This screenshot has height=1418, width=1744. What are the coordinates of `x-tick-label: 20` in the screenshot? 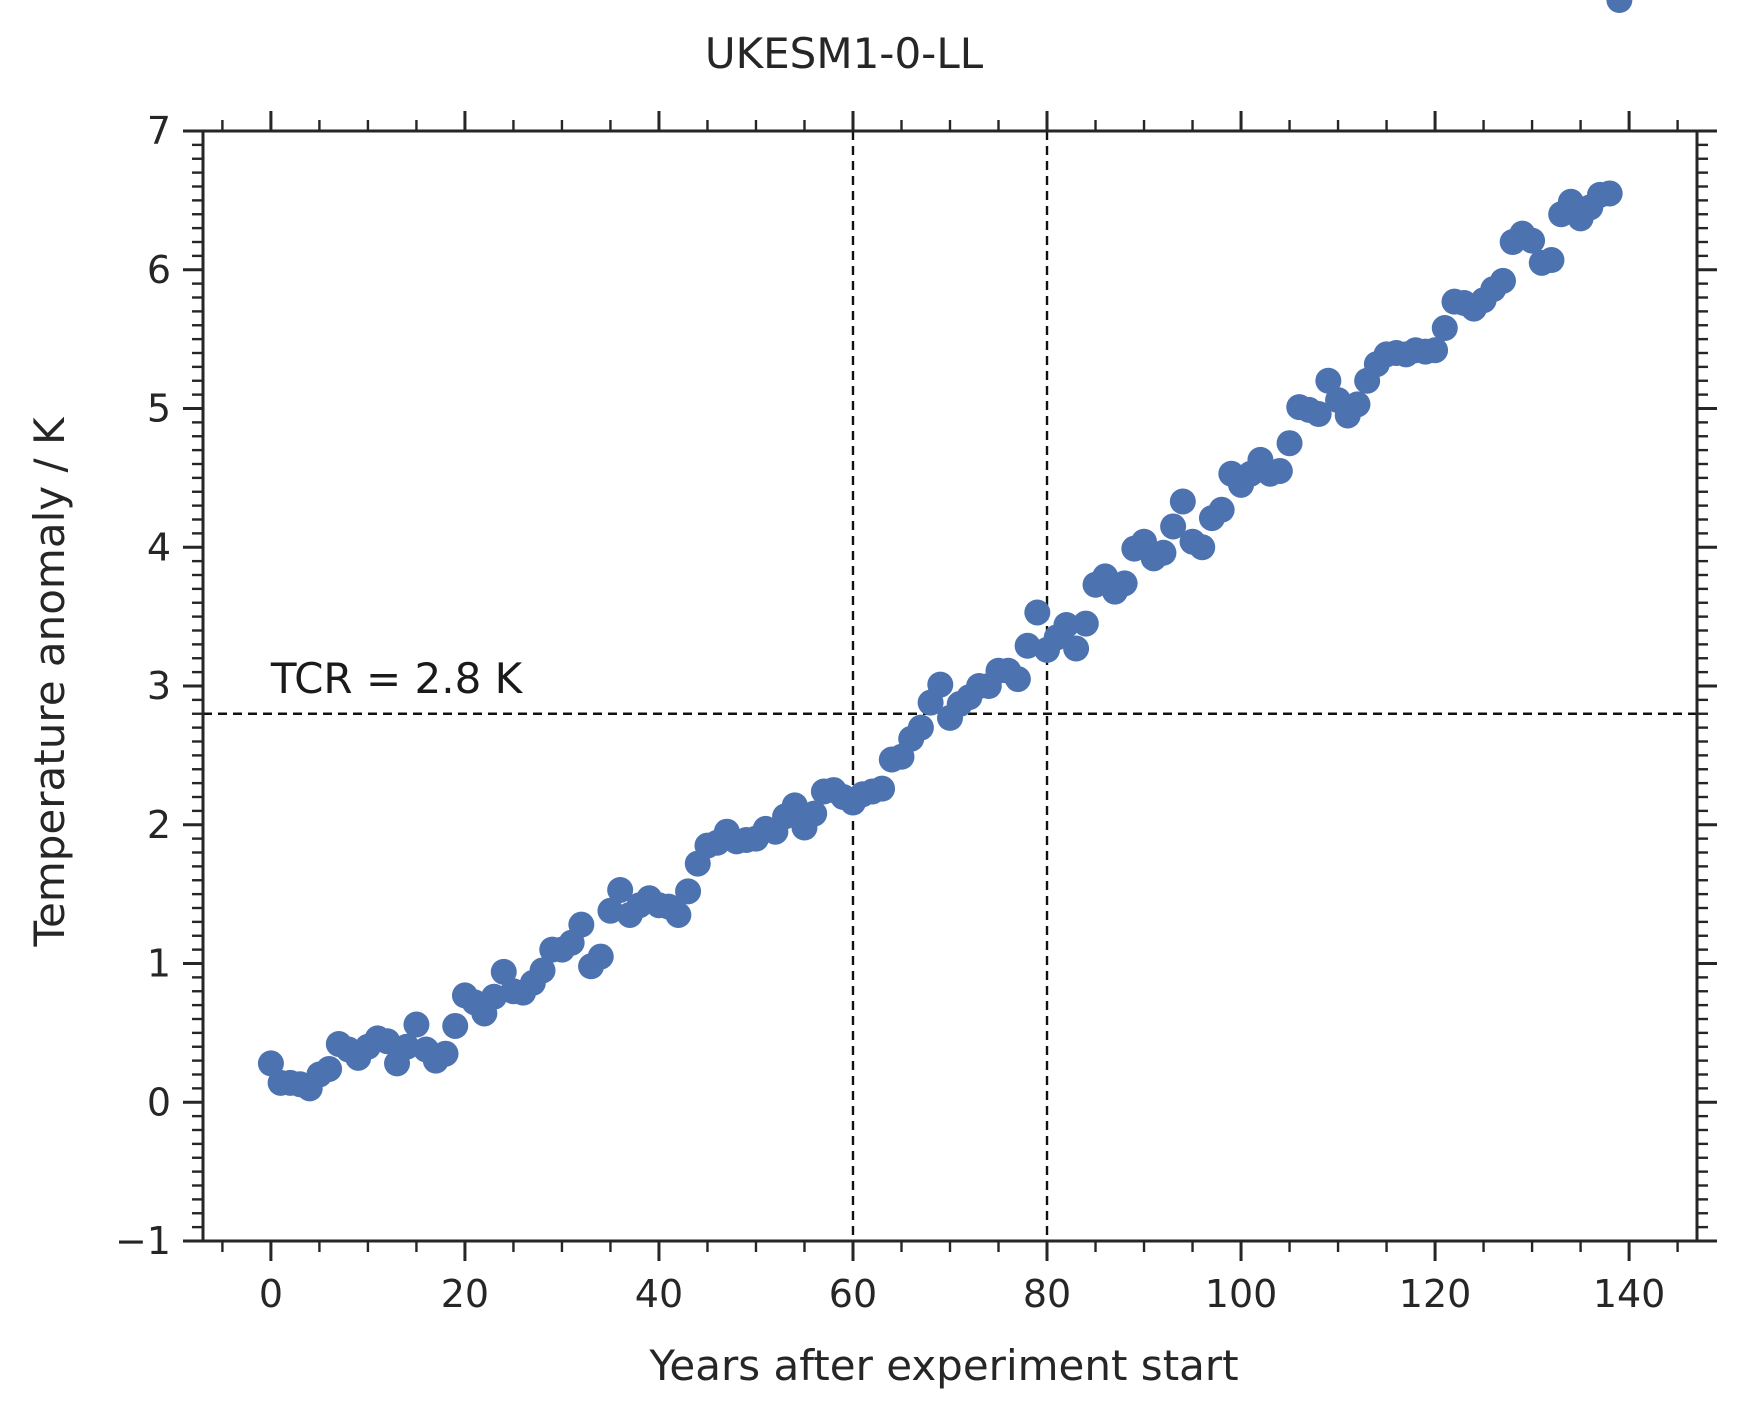 It's located at (465, 1294).